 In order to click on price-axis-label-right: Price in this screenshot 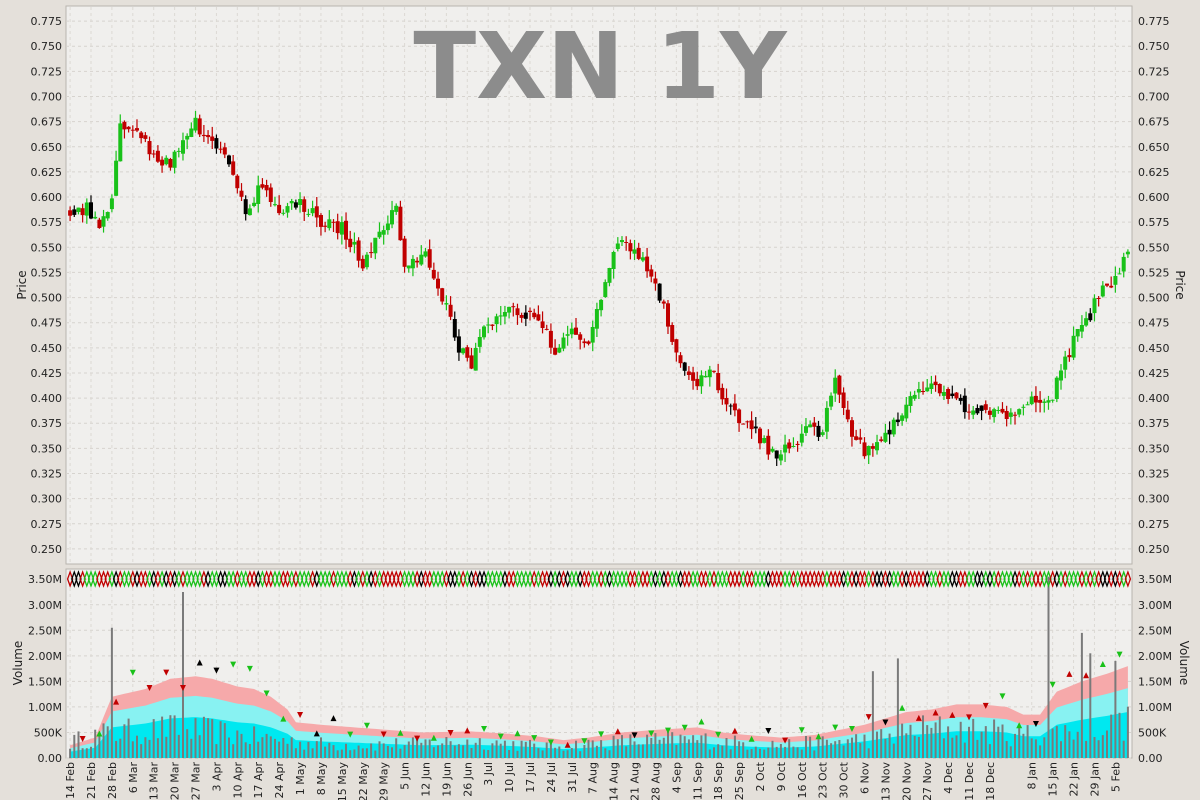, I will do `click(1180, 284)`.